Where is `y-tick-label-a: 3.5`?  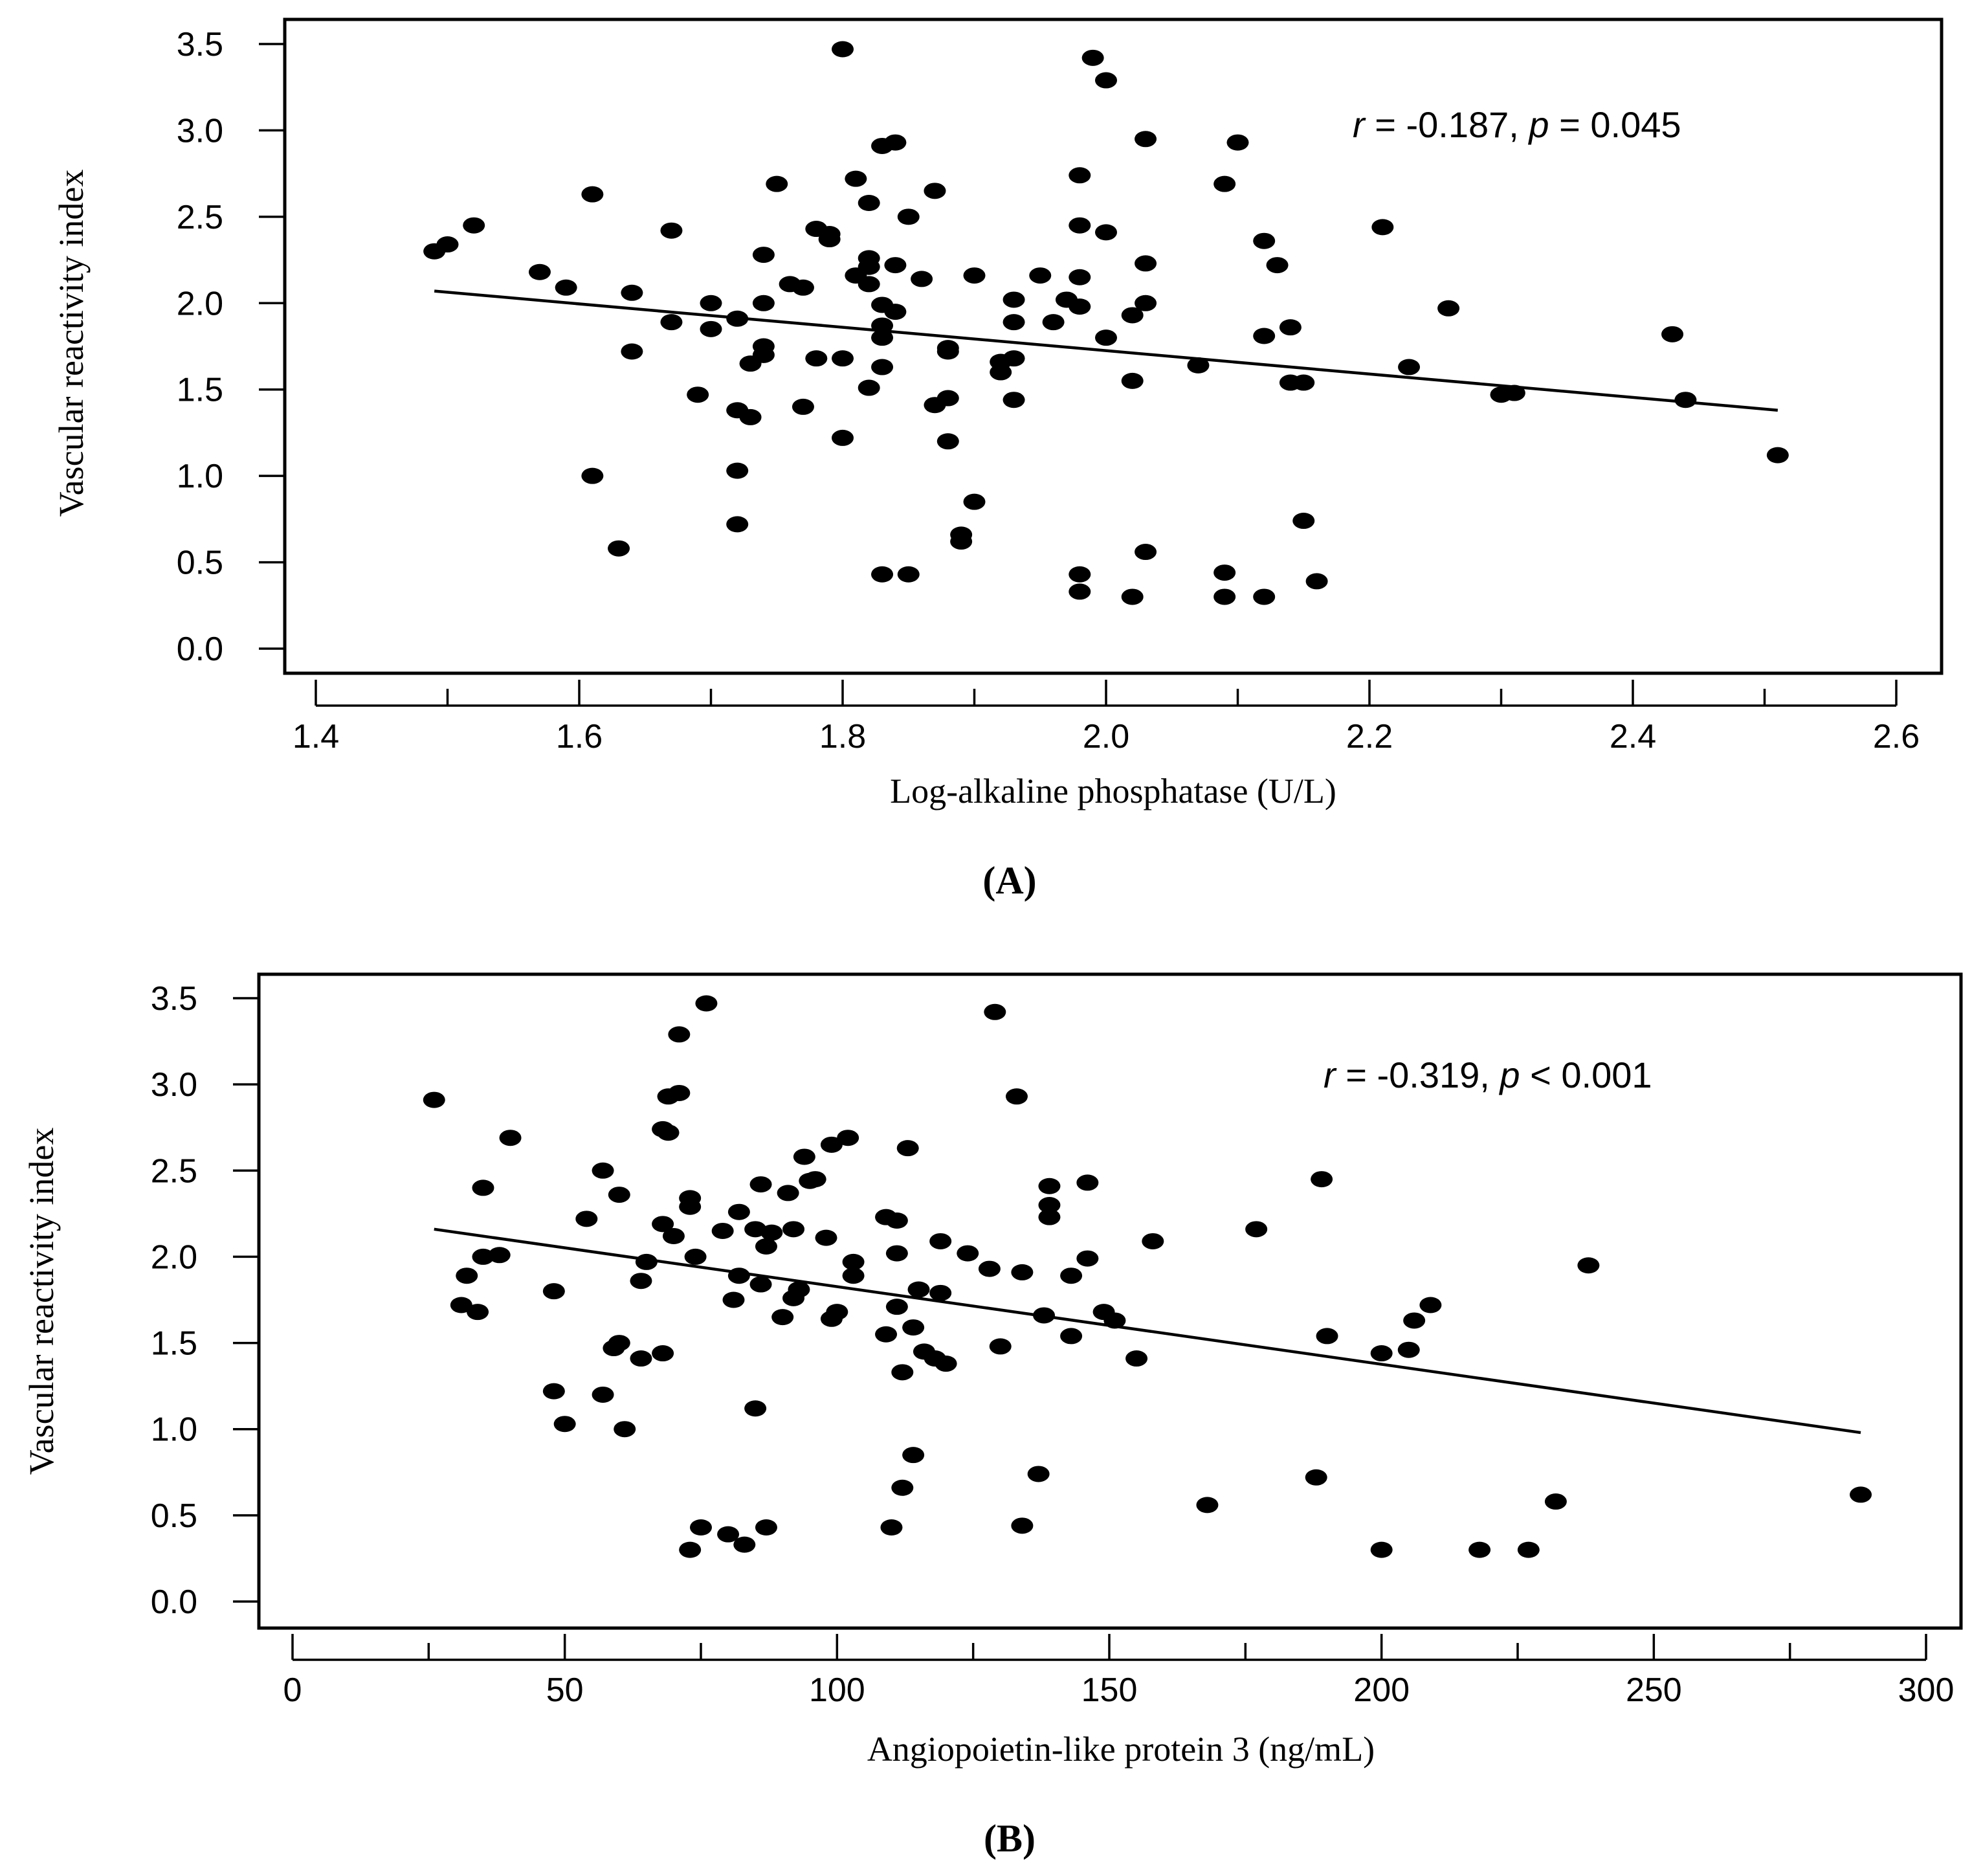 y-tick-label-a: 3.5 is located at coordinates (200, 44).